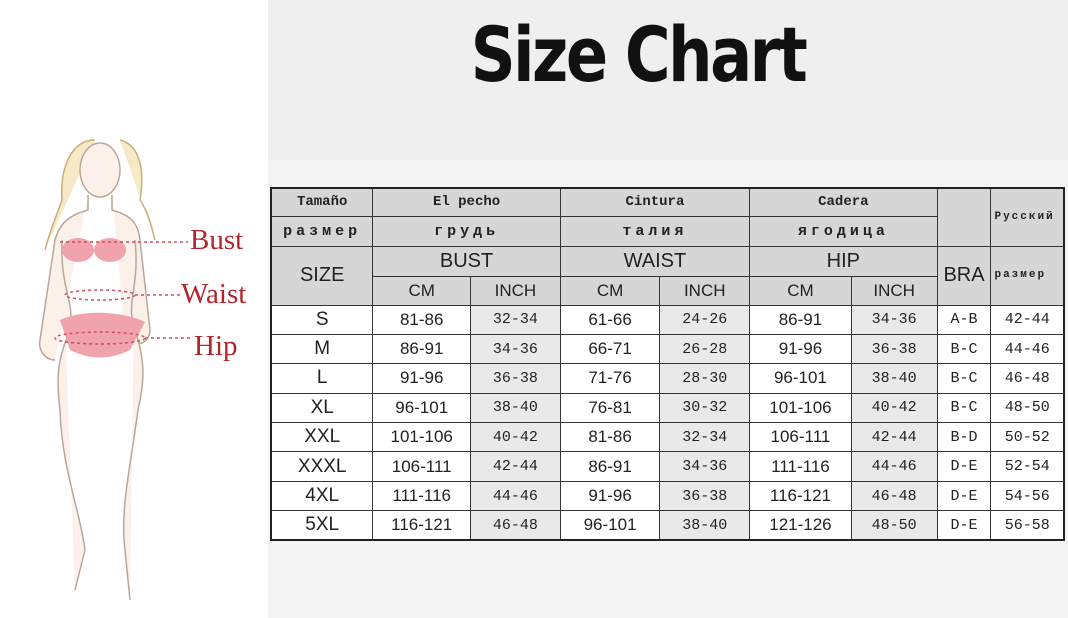 The height and width of the screenshot is (618, 1068). What do you see at coordinates (322, 202) in the screenshot?
I see `header-size-es: Tamaño` at bounding box center [322, 202].